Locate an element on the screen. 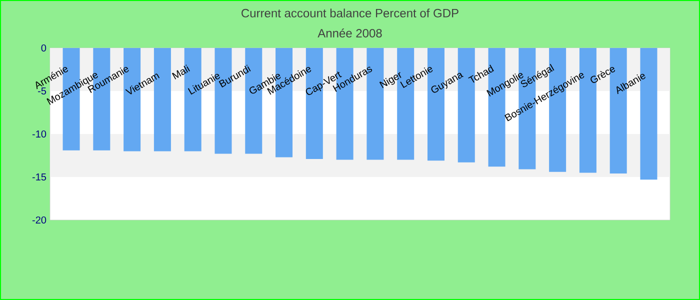 The image size is (700, 300). y-tick-label: -15 is located at coordinates (39, 177).